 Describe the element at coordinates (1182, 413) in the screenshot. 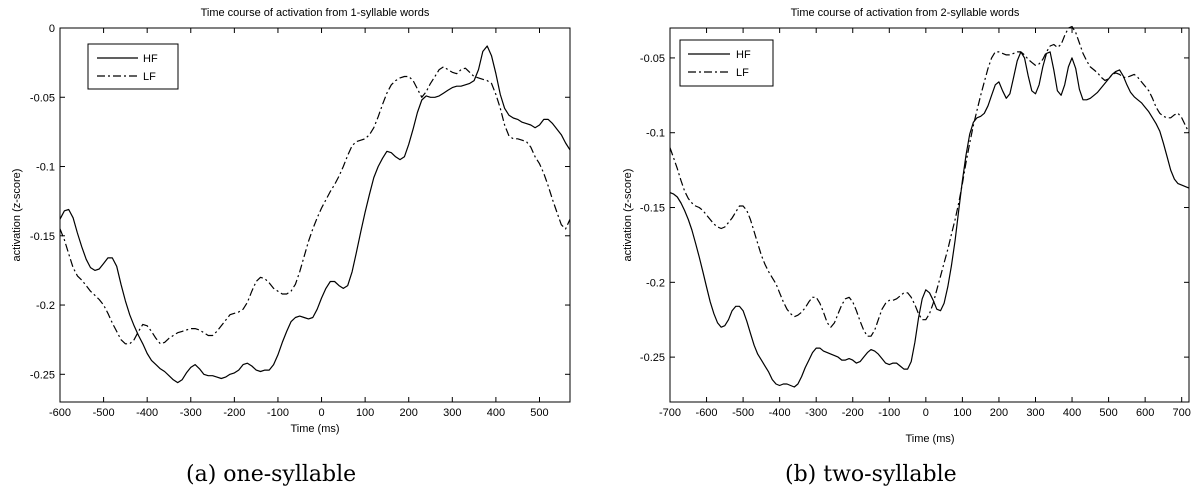

I see `x-tick-label: 700` at that location.